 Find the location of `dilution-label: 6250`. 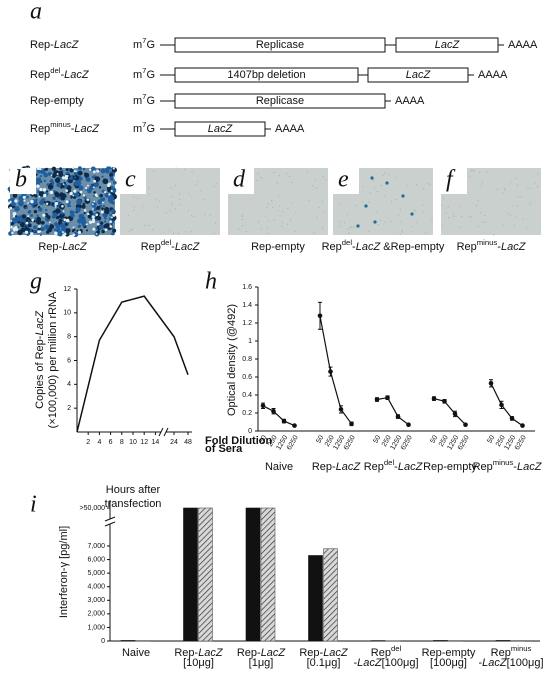

dilution-label: 6250 is located at coordinates (521, 442).